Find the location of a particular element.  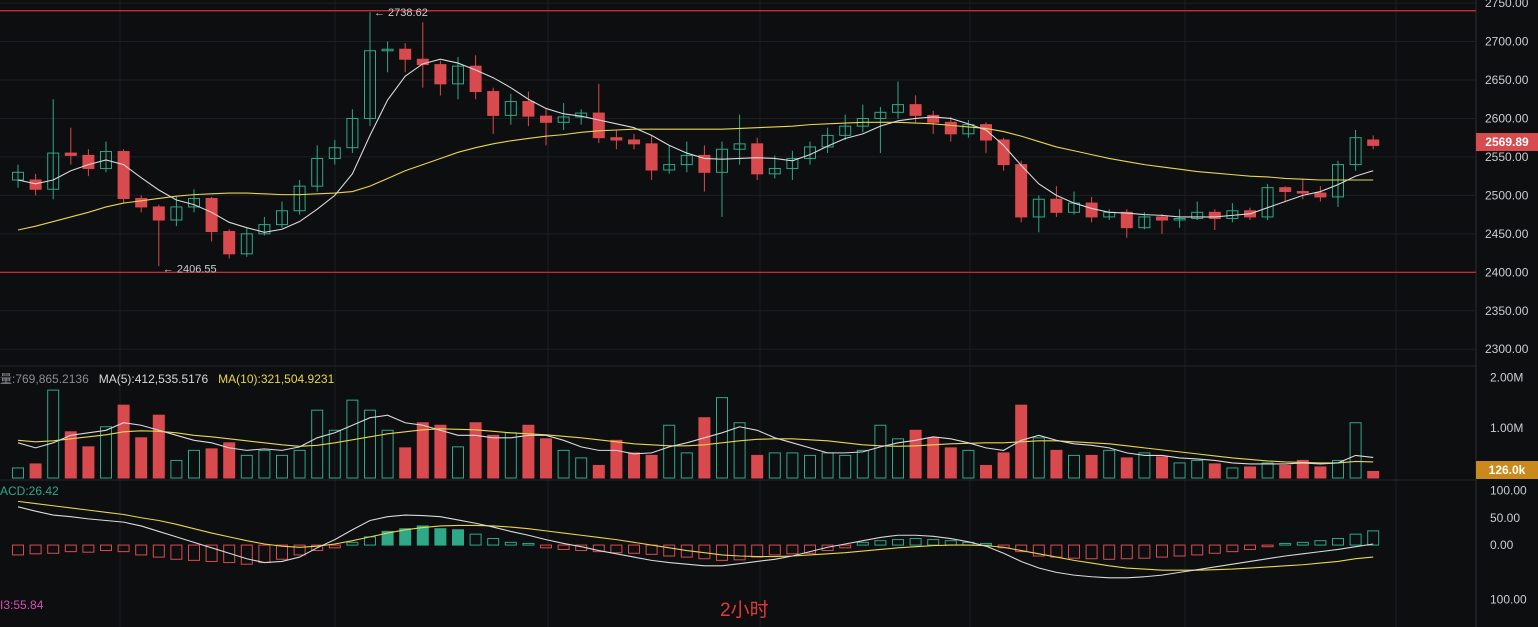

rsi-header: I3:55.84 is located at coordinates (22, 605).